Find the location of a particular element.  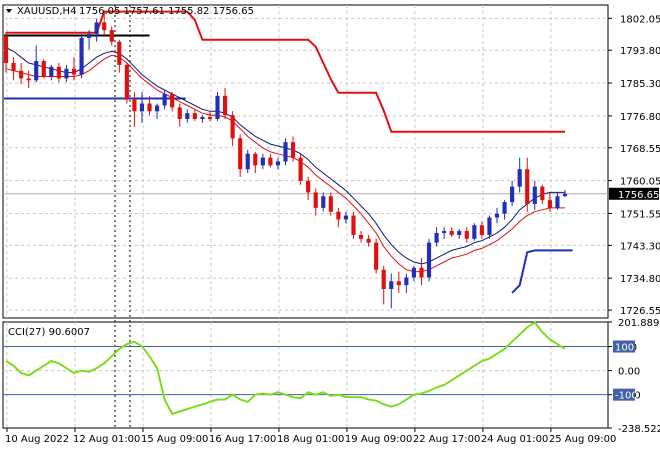

dropdown-triangle-icon is located at coordinates (9, 11).